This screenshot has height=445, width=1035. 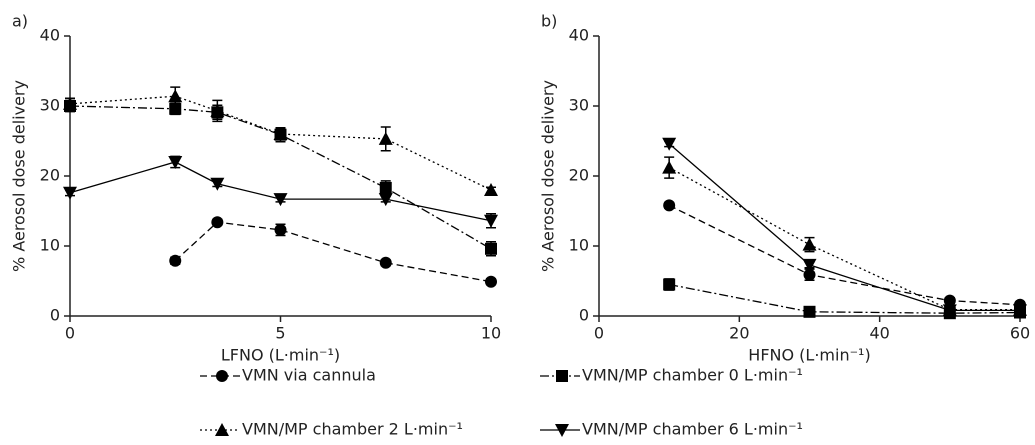 What do you see at coordinates (352, 429) in the screenshot?
I see `legend-label: VMN/MP chamber 2 L·min⁻¹` at bounding box center [352, 429].